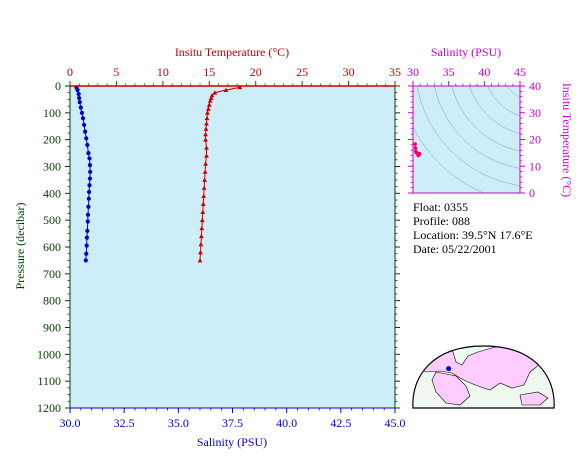  What do you see at coordinates (535, 86) in the screenshot?
I see `ts-temperature-tick-label: 40` at bounding box center [535, 86].